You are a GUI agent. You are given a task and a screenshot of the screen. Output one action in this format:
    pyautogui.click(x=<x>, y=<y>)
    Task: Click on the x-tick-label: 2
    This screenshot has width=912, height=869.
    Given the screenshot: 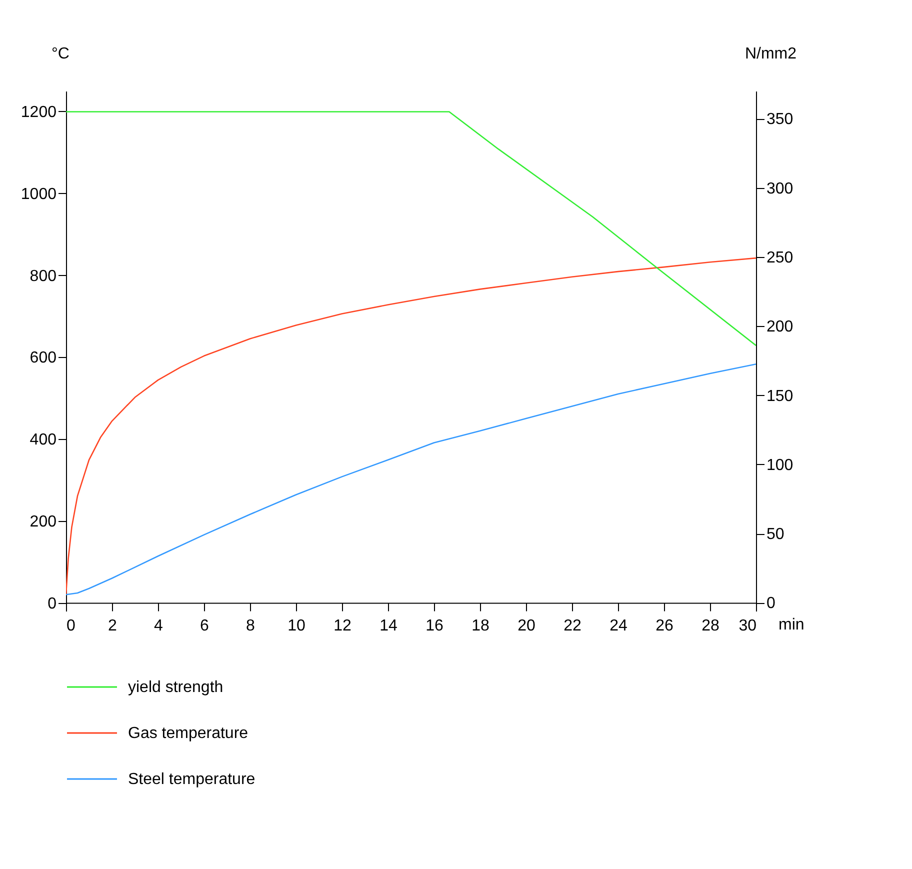 What is the action you would take?
    pyautogui.click(x=113, y=625)
    